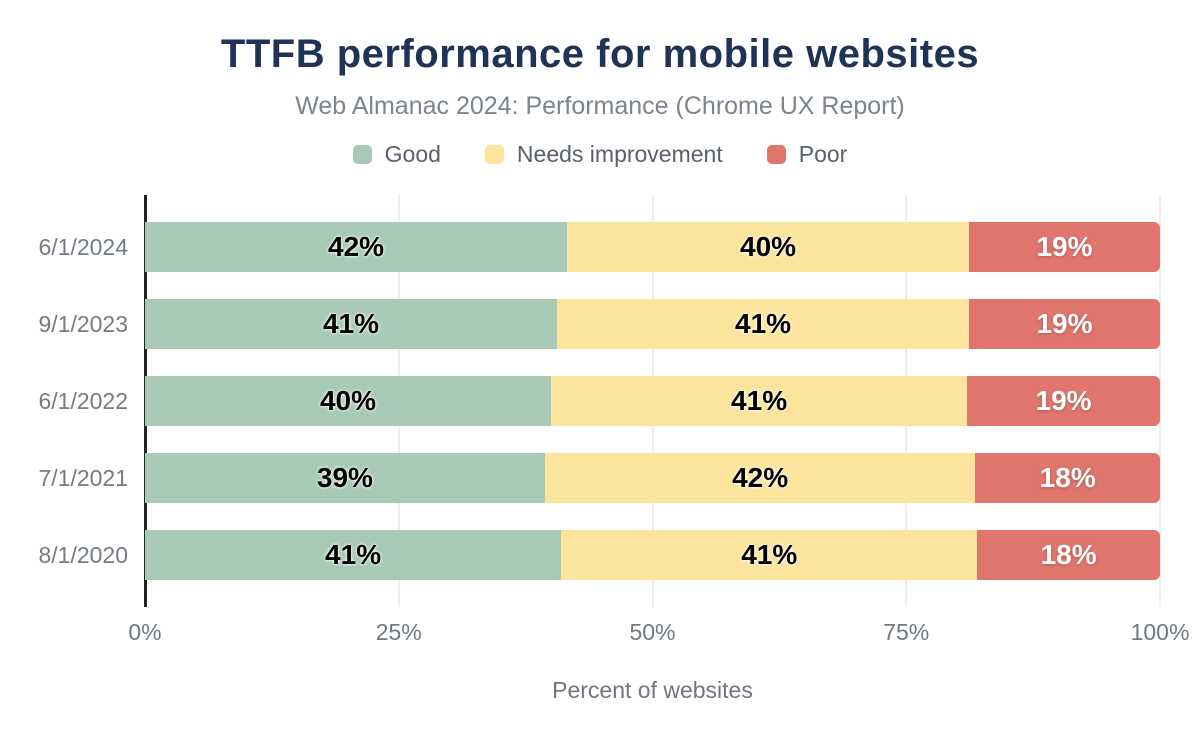 The height and width of the screenshot is (742, 1200). Describe the element at coordinates (906, 632) in the screenshot. I see `x-tick-75: 75%` at that location.